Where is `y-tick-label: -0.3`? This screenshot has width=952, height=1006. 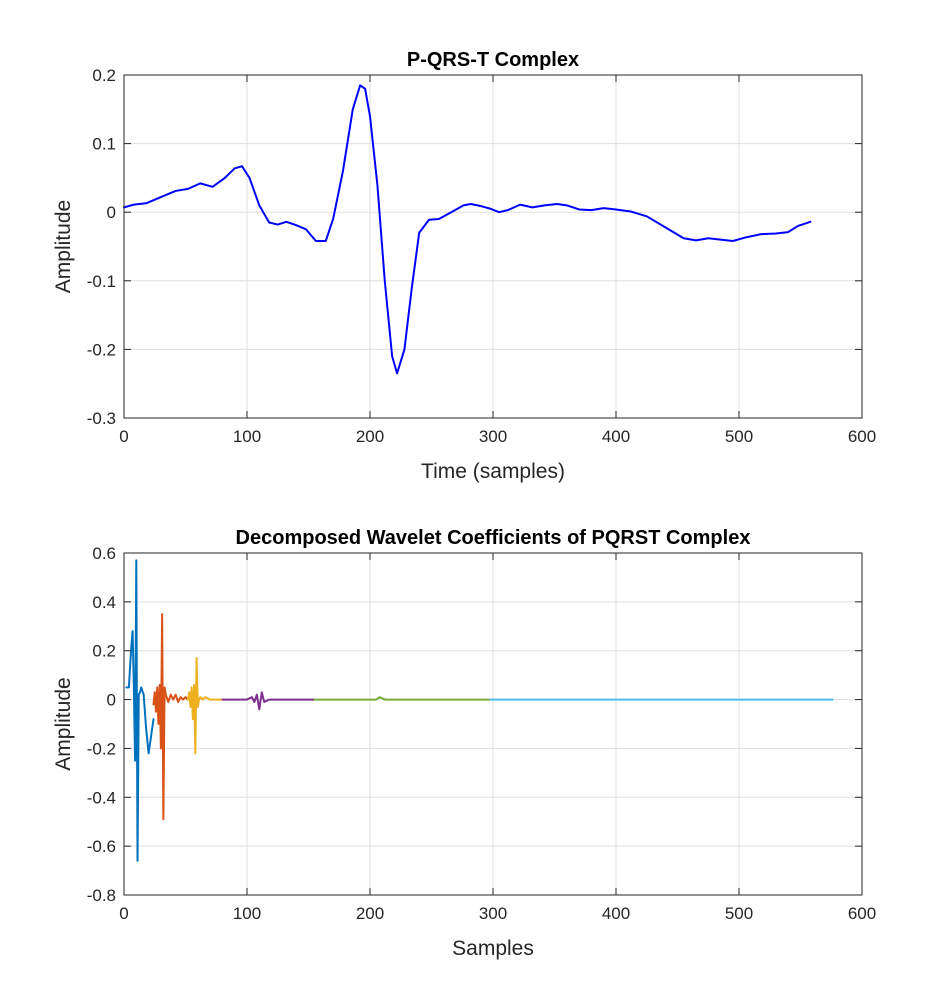 y-tick-label: -0.3 is located at coordinates (101, 418).